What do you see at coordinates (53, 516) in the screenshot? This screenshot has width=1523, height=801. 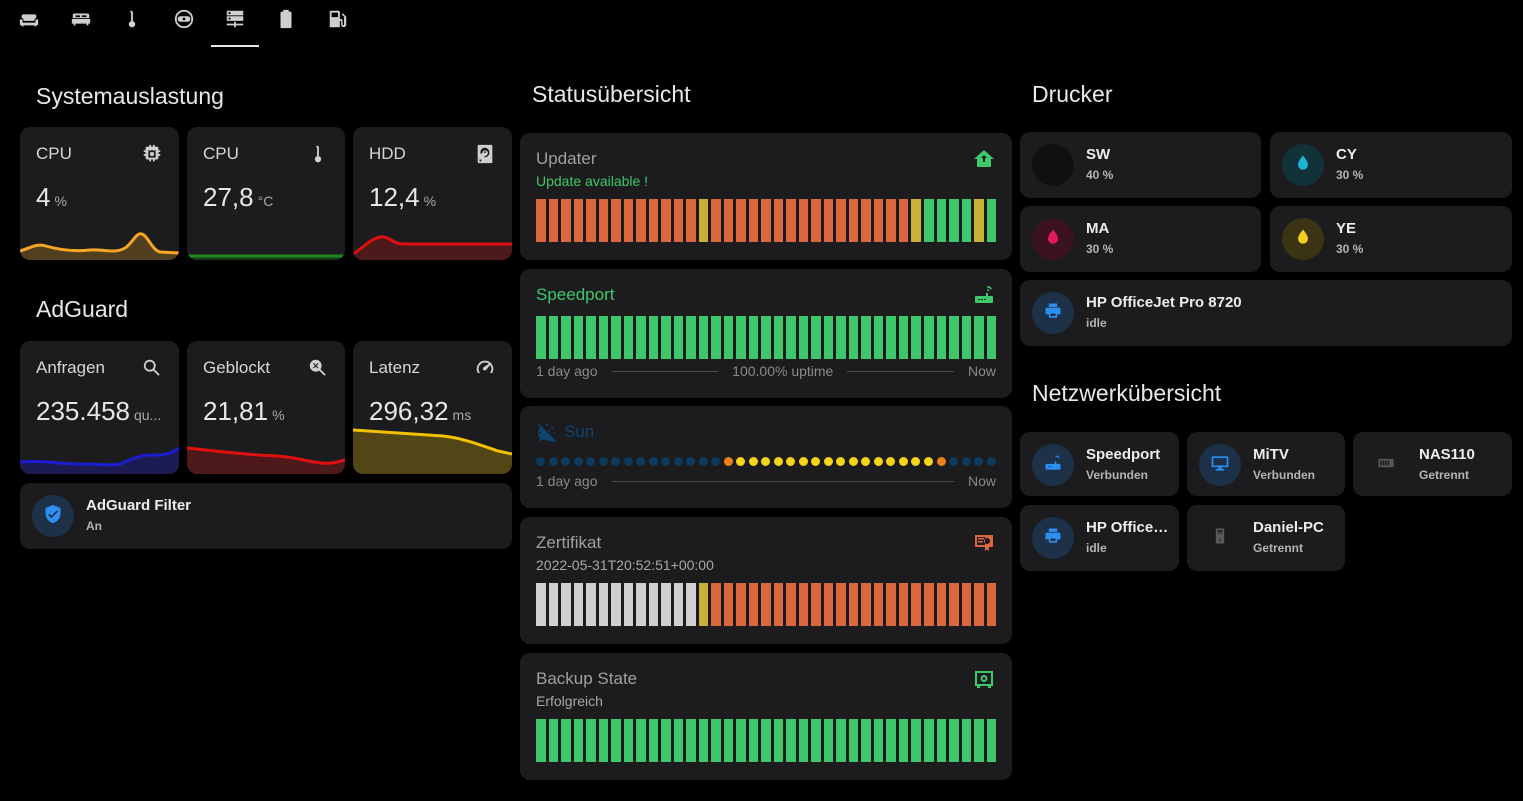 I see `adguard-filter-icon-button` at bounding box center [53, 516].